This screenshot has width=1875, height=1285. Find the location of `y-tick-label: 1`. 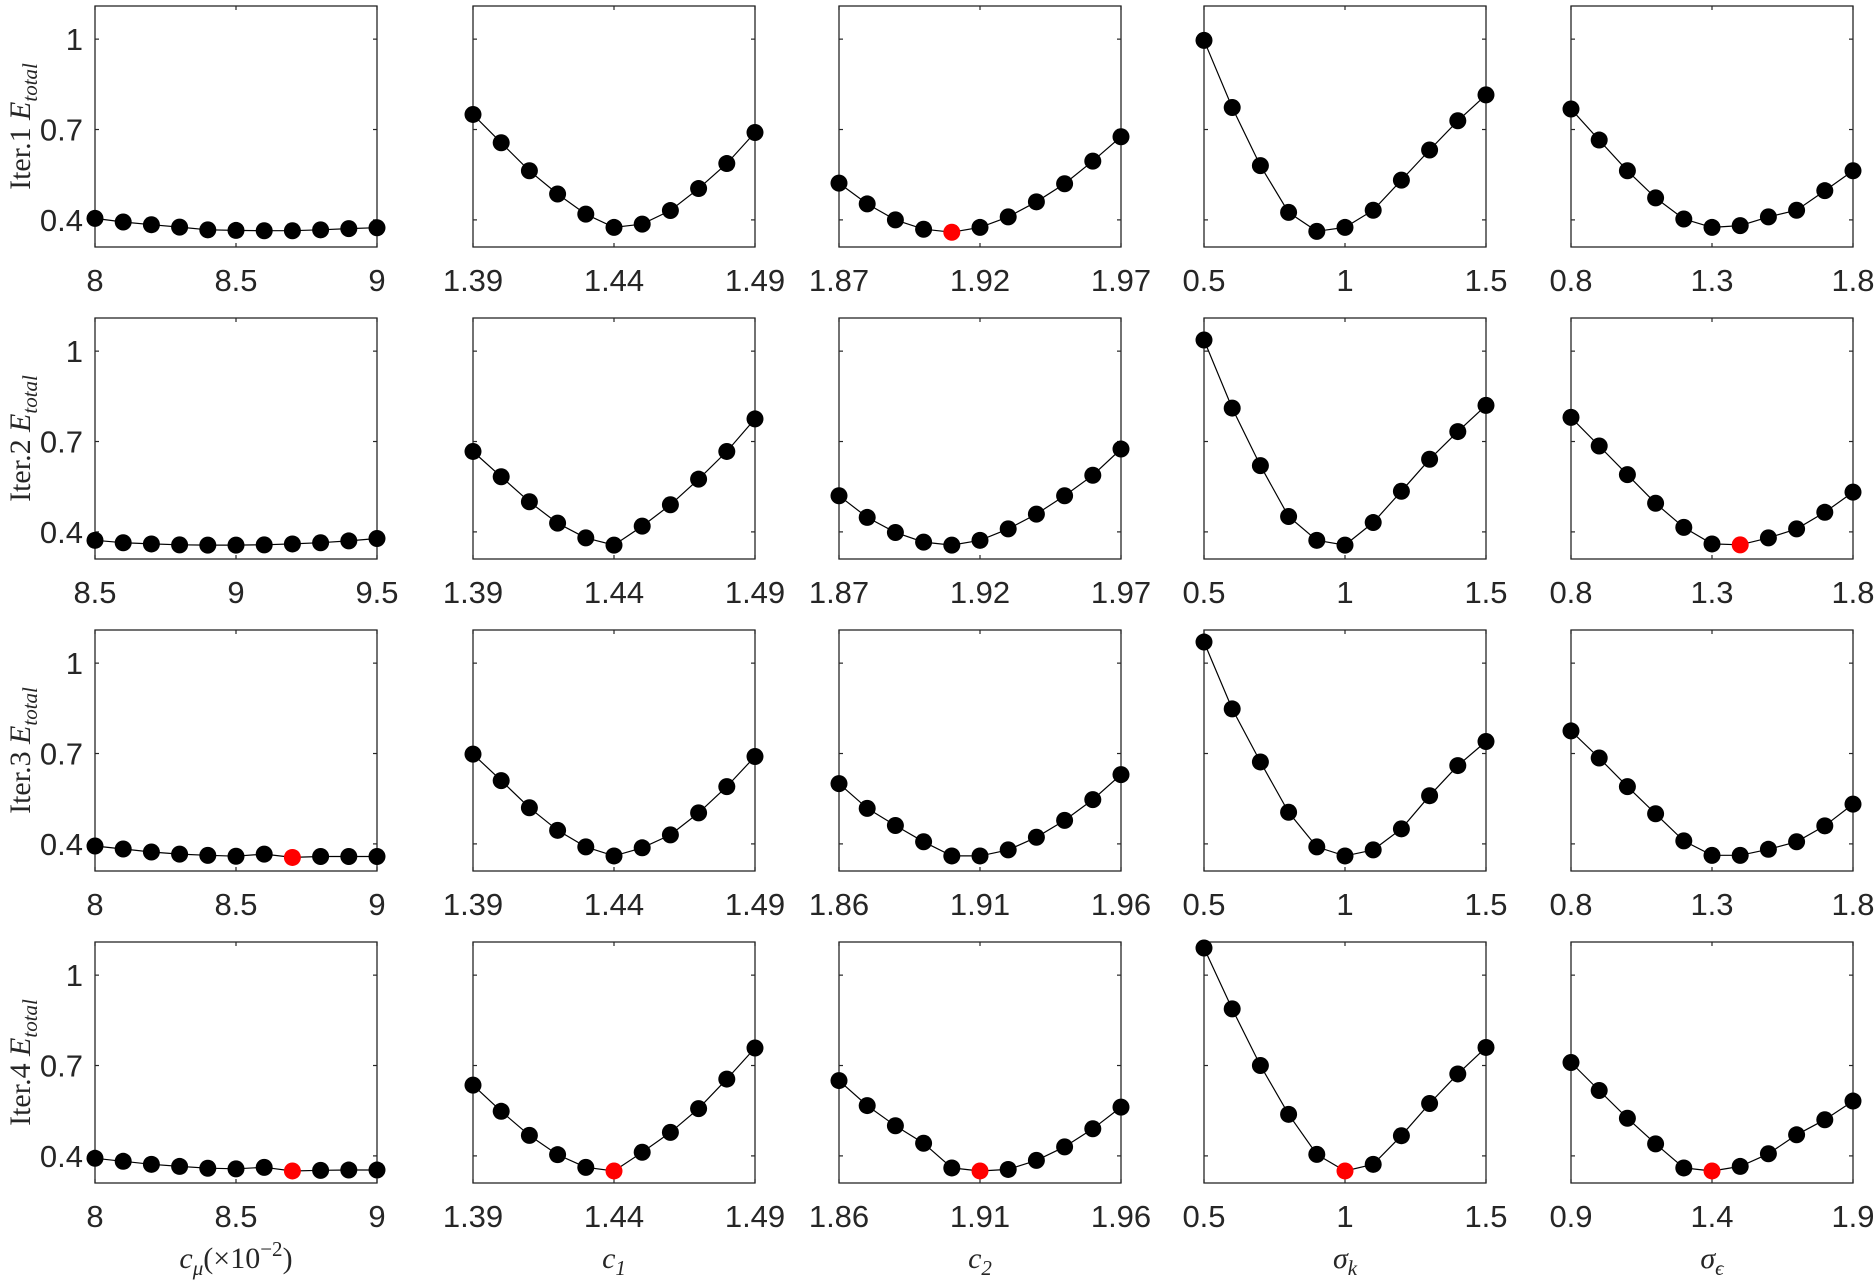

y-tick-label: 1 is located at coordinates (74, 975).